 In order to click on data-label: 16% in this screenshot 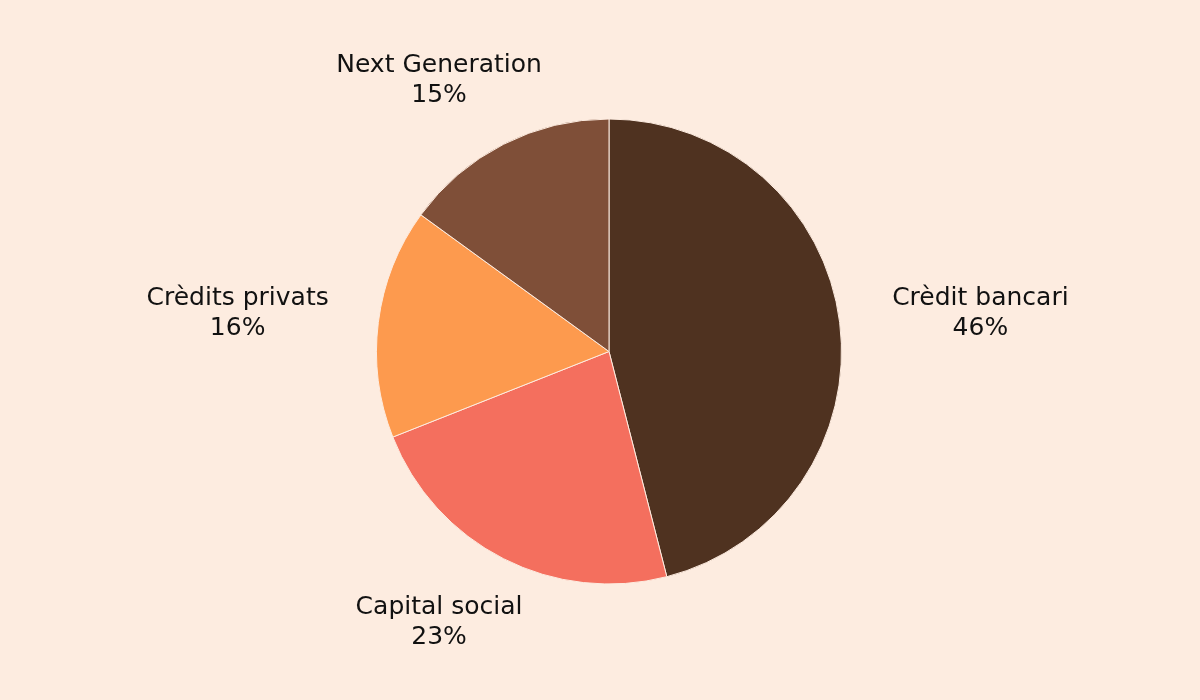, I will do `click(237, 326)`.